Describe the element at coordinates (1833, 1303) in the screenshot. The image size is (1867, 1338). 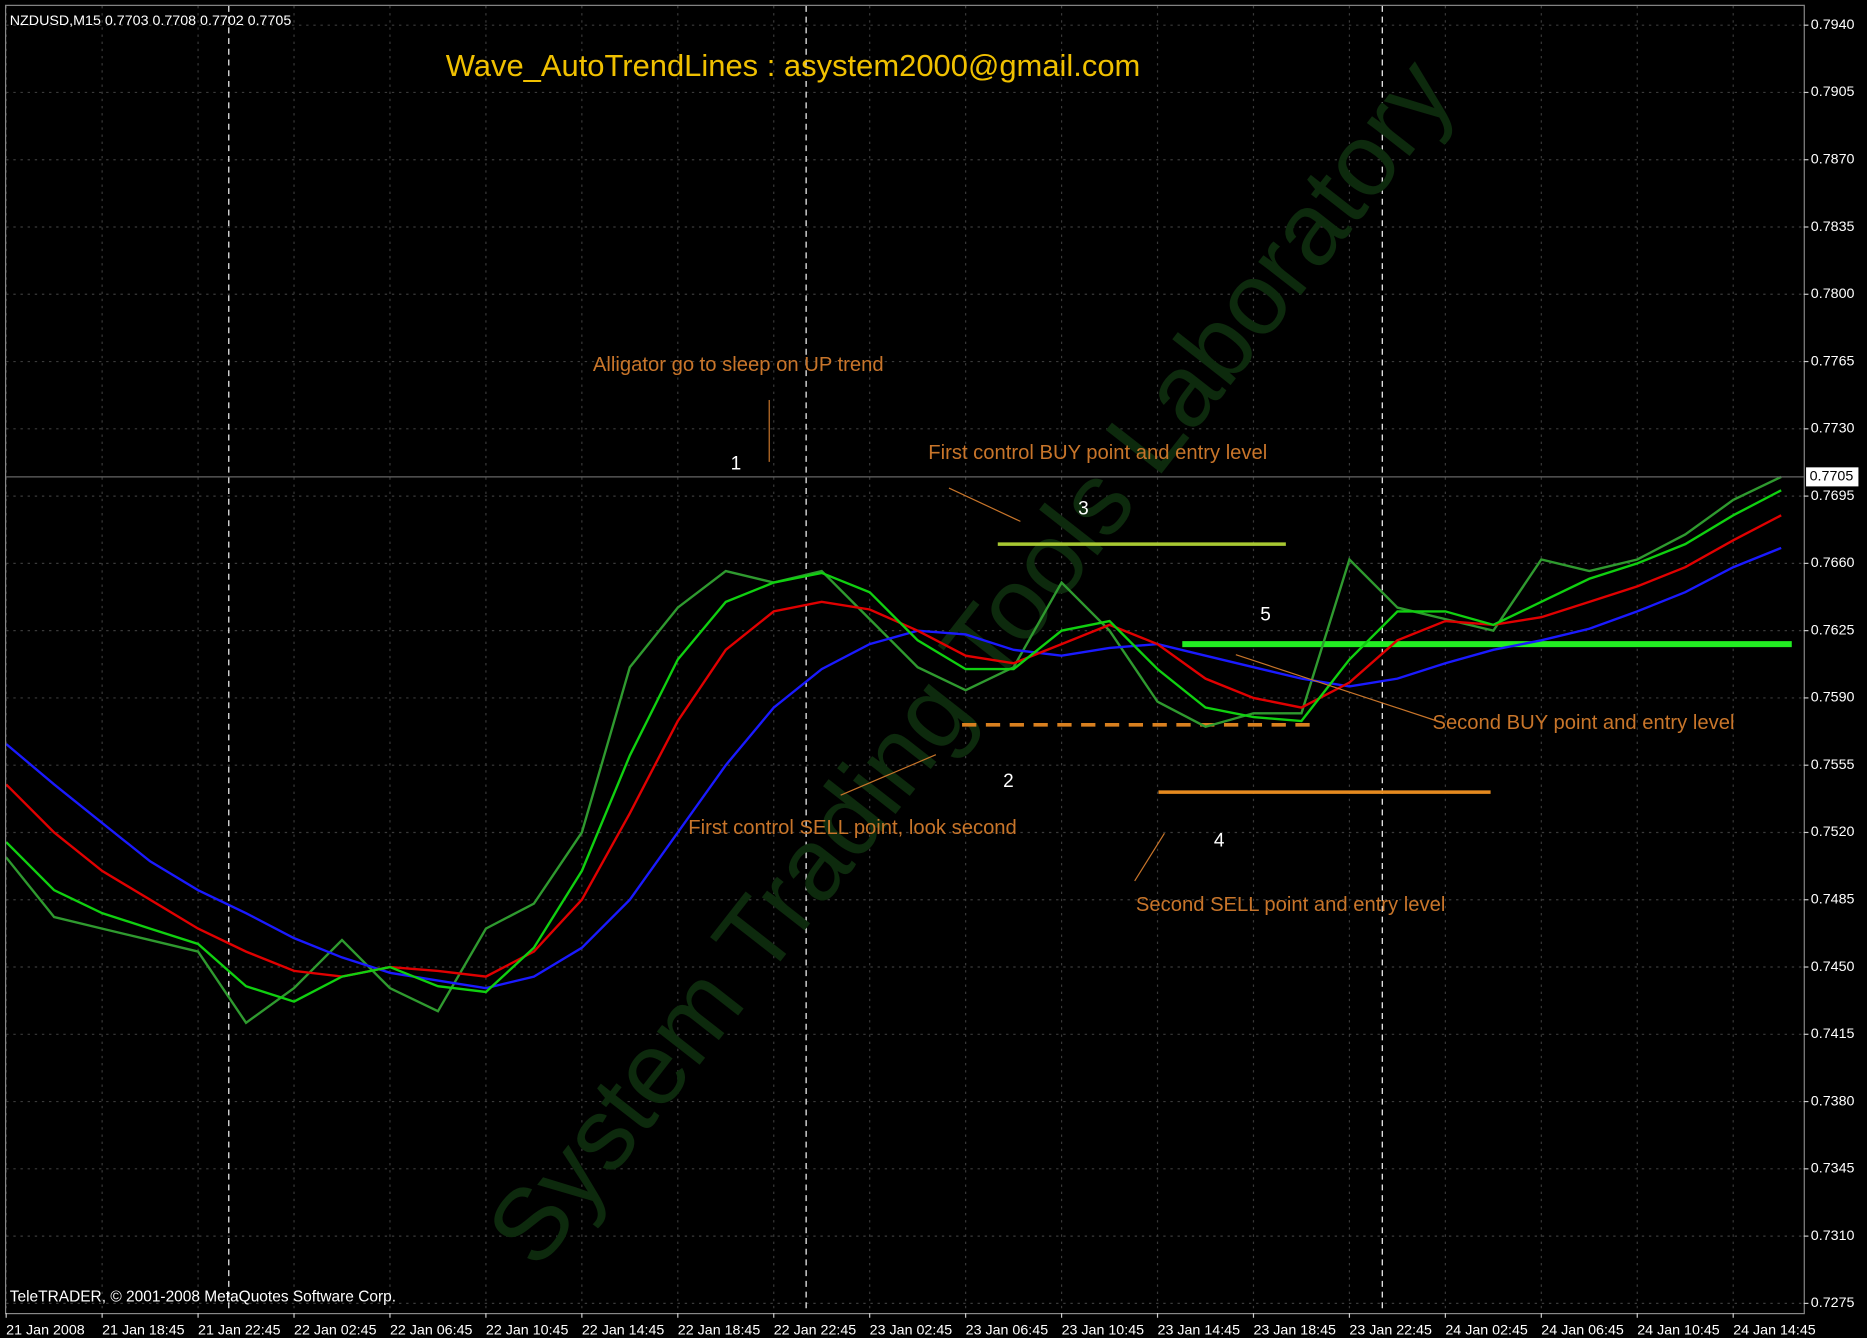
I see `y-tick-label: 0.7275` at that location.